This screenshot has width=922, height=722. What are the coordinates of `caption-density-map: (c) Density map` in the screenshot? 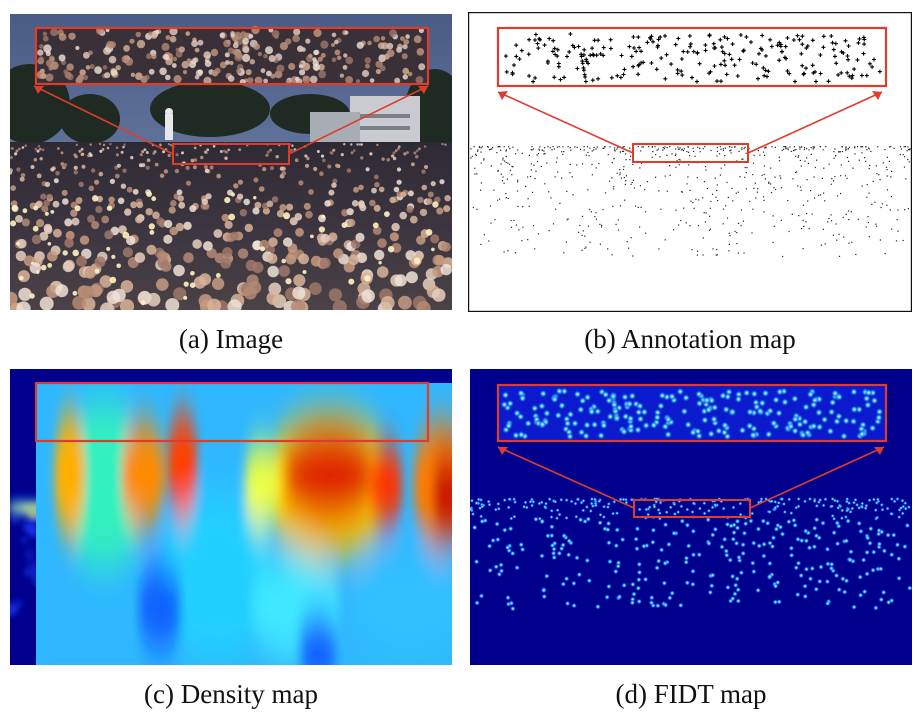 It's located at (231, 694).